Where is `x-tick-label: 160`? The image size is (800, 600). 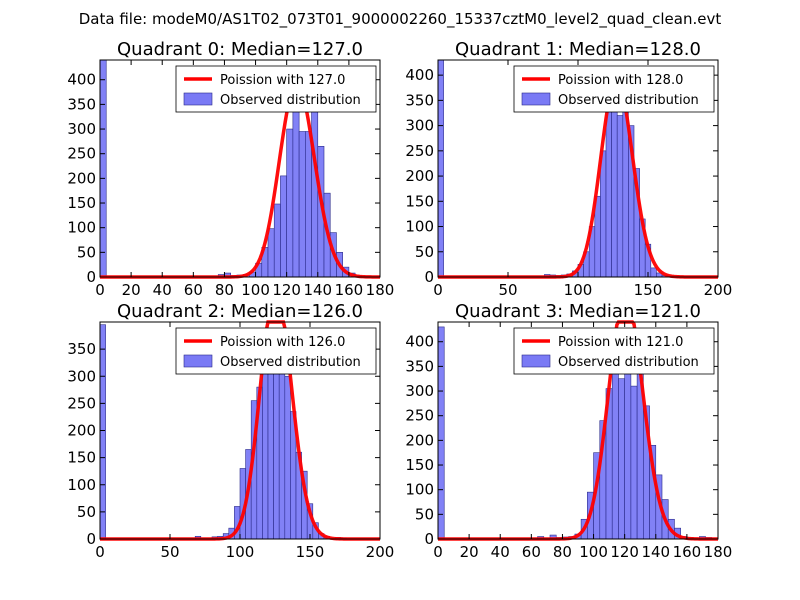
x-tick-label: 160 is located at coordinates (687, 552).